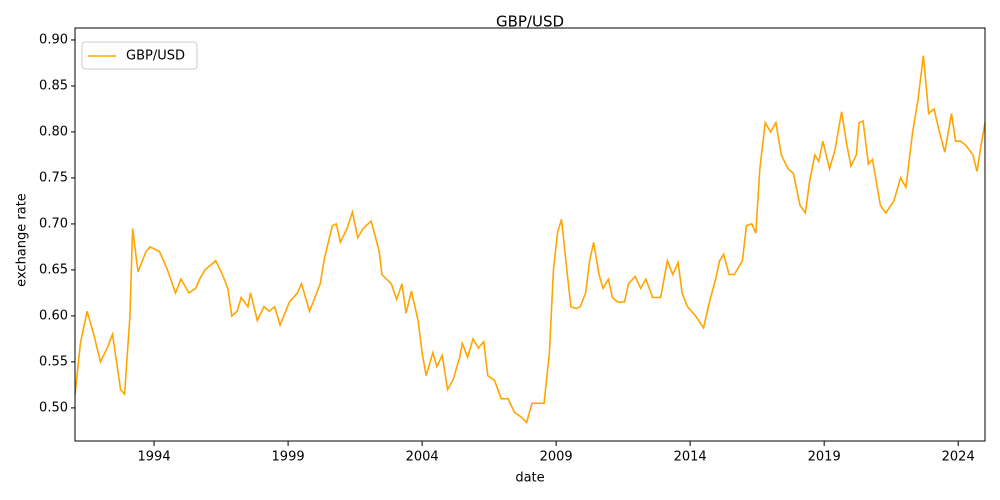 The width and height of the screenshot is (1000, 500). I want to click on chart-title: GBP/USD, so click(530, 22).